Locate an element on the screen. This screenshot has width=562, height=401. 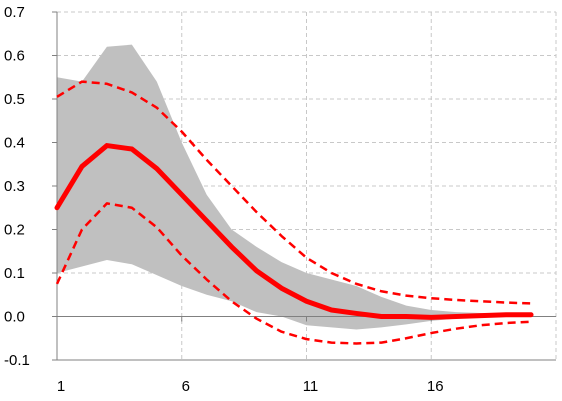
y-tick-label: 0.0 is located at coordinates (14, 317).